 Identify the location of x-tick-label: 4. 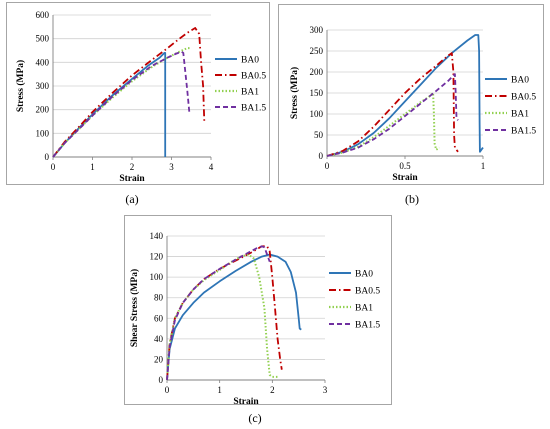
(211, 167).